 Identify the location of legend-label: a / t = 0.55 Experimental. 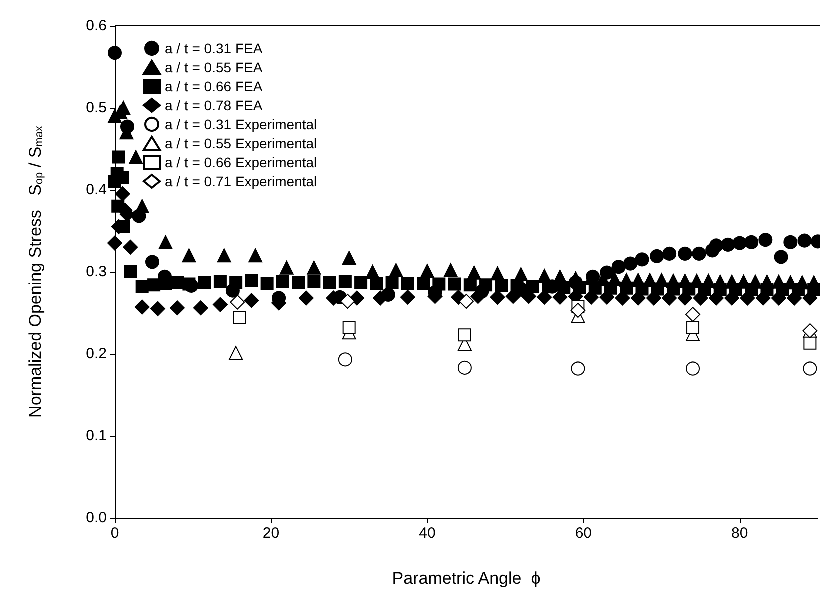
(241, 144).